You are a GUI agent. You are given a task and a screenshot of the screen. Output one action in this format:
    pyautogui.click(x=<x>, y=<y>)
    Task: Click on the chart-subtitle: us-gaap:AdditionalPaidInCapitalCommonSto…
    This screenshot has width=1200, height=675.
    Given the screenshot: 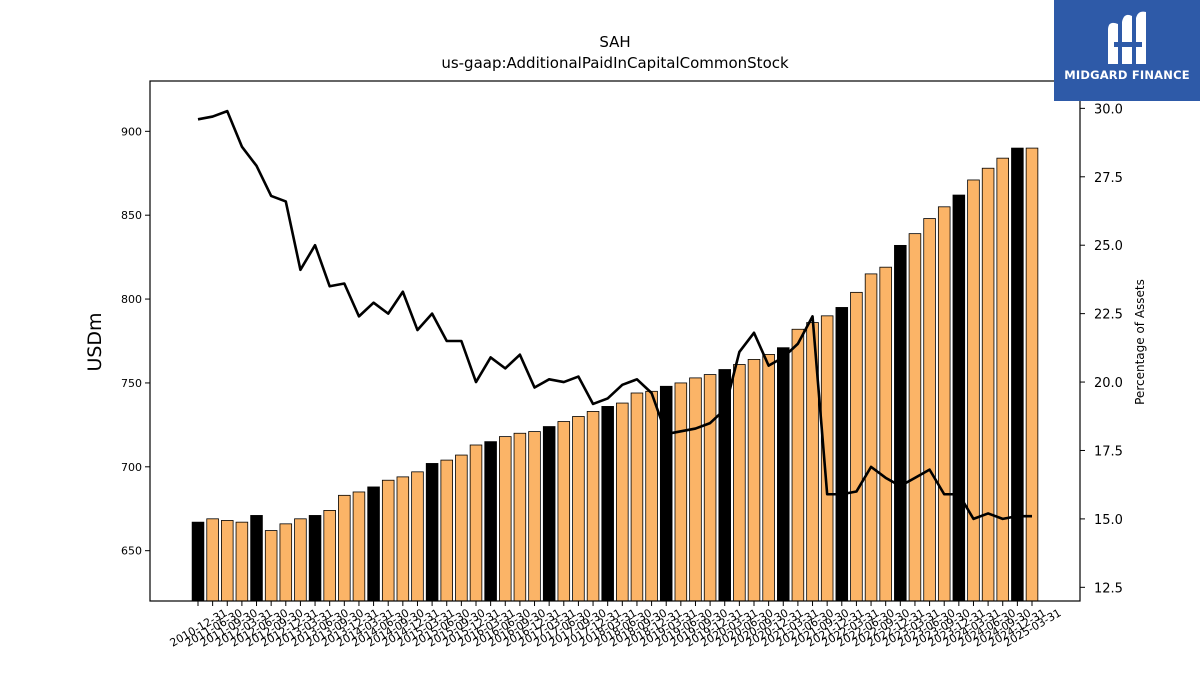 What is the action you would take?
    pyautogui.click(x=615, y=63)
    